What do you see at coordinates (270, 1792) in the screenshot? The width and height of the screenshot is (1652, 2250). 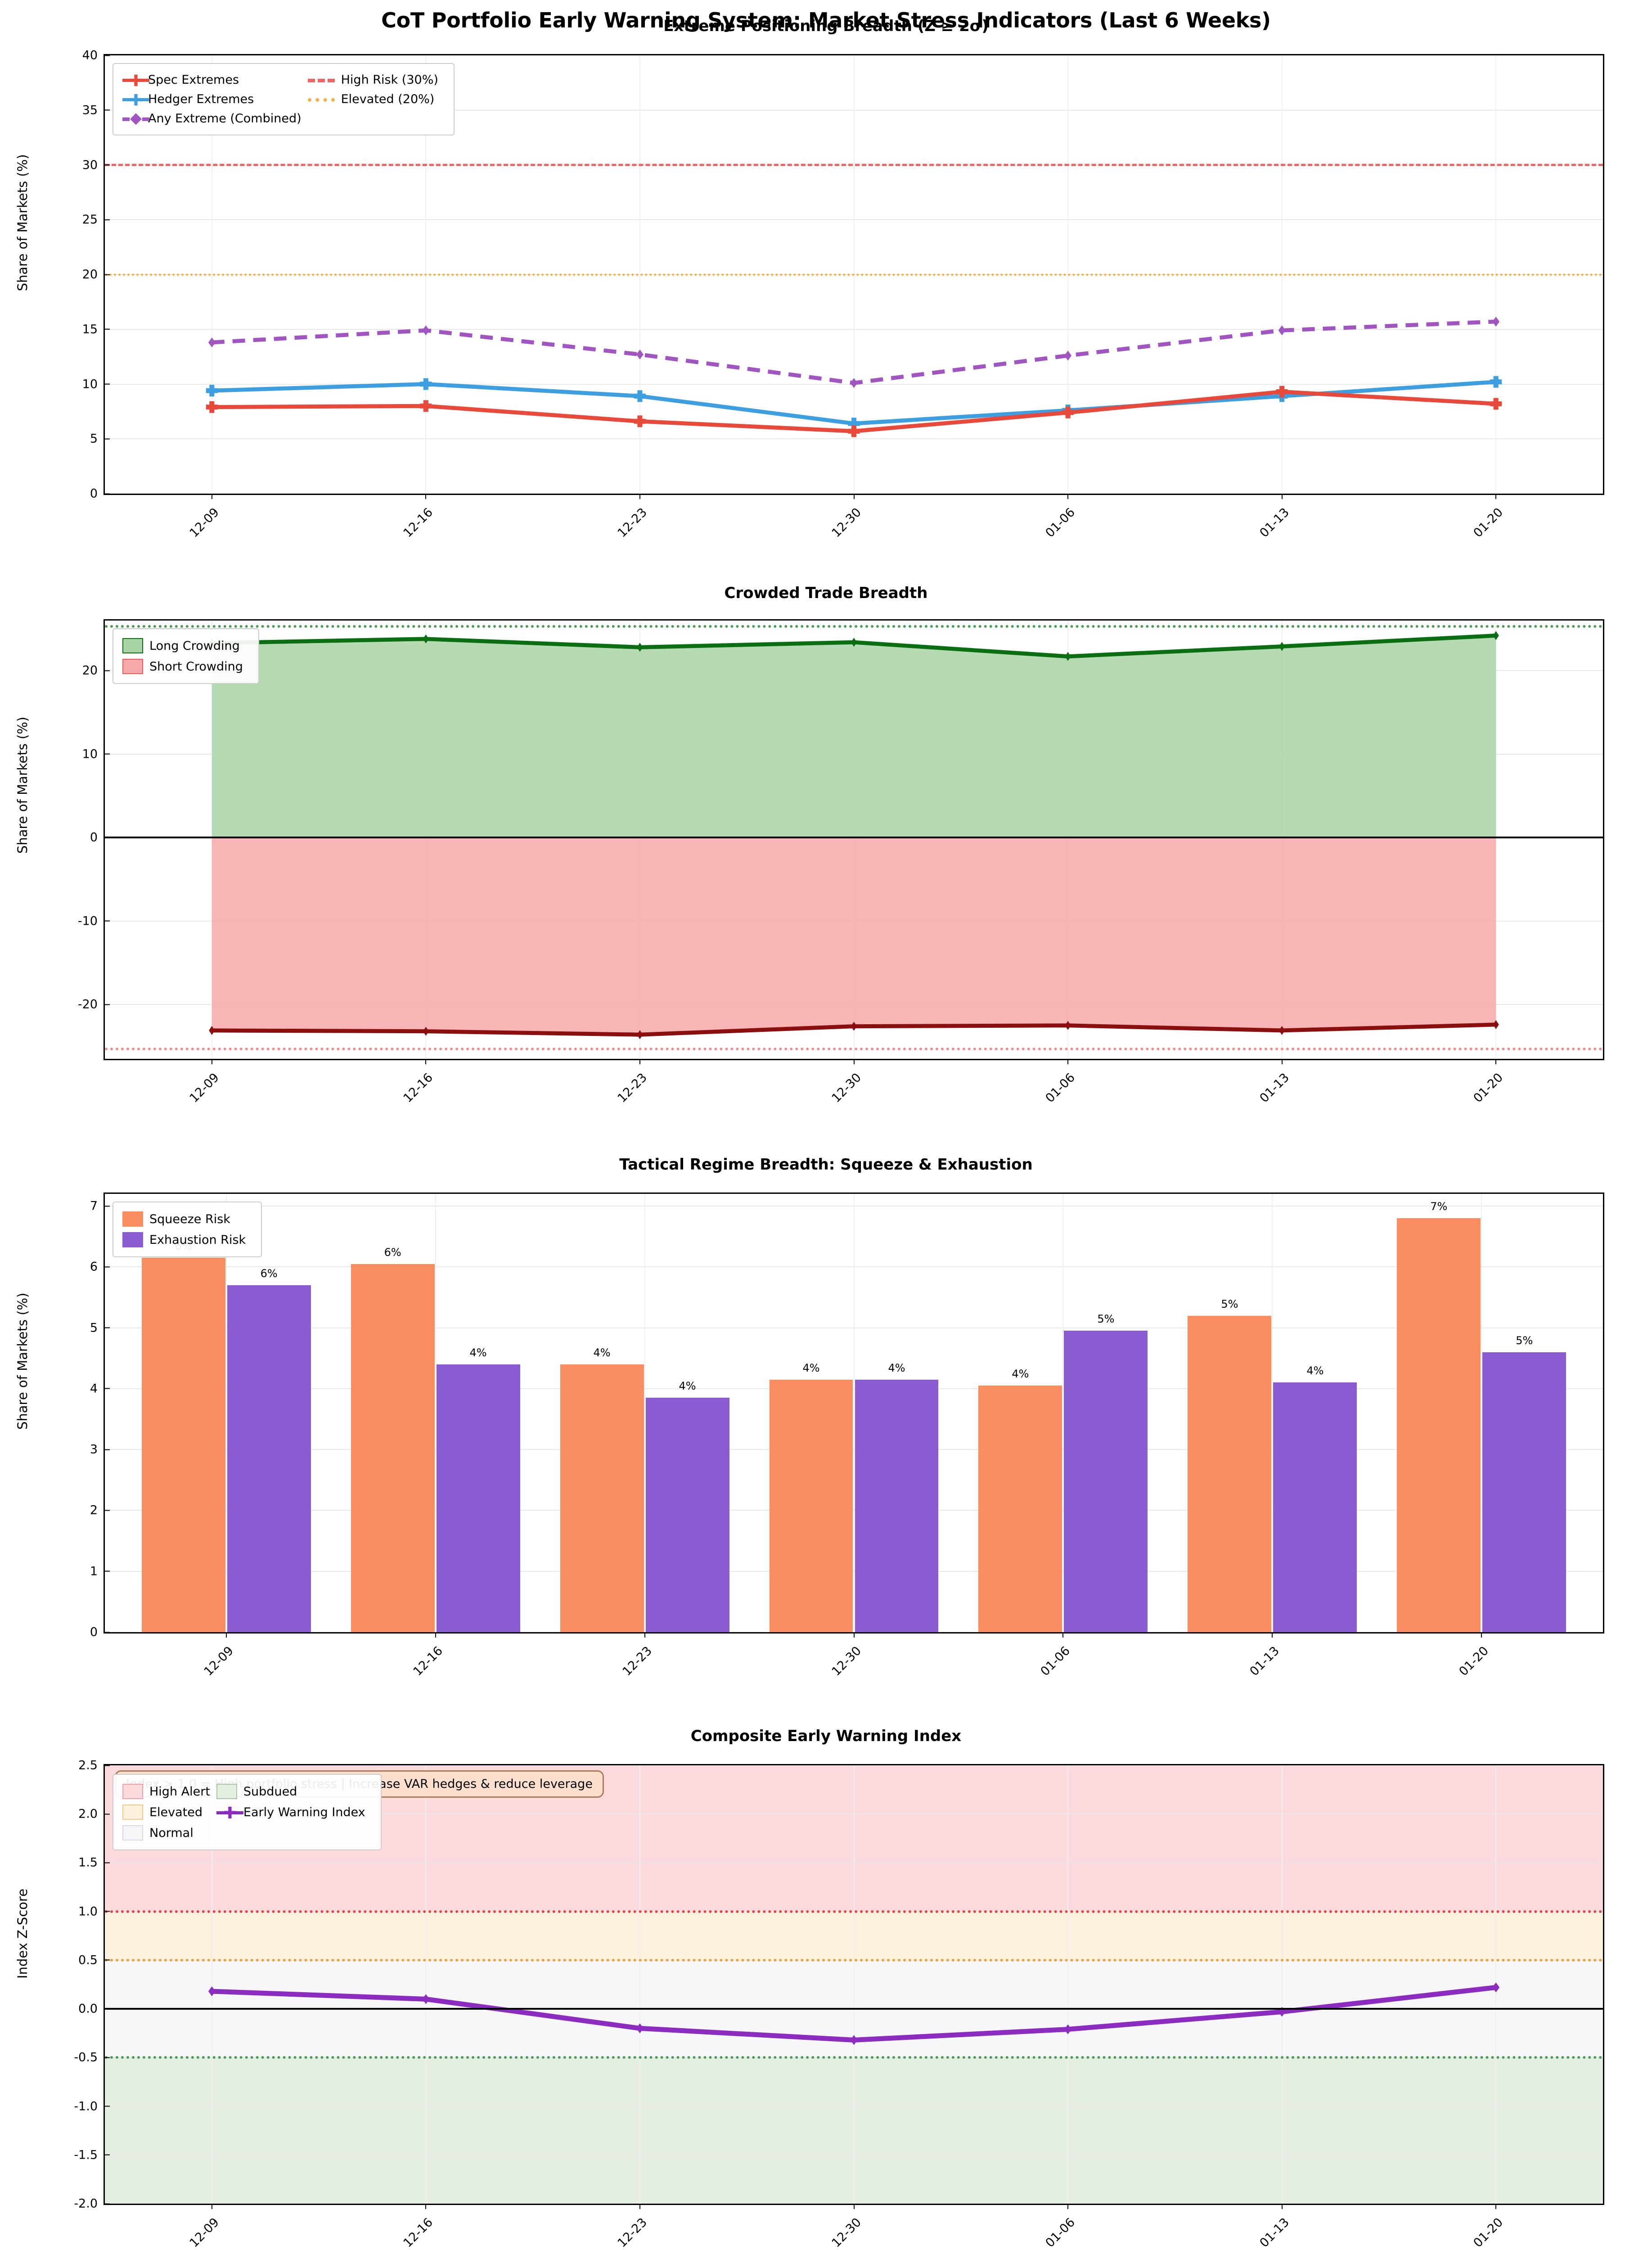 I see `legend-label: Subdued` at bounding box center [270, 1792].